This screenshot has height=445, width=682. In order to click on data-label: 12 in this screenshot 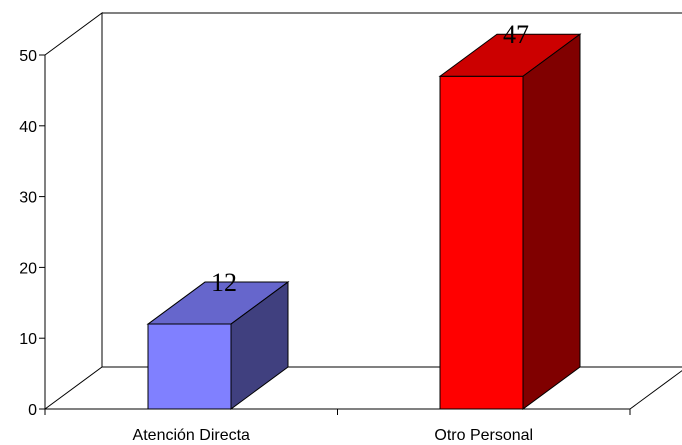, I will do `click(224, 282)`.